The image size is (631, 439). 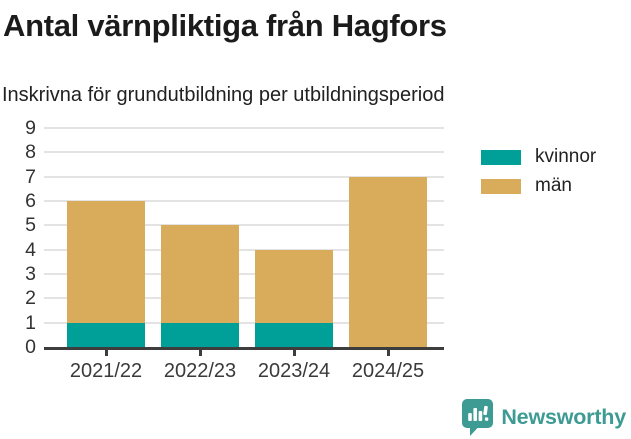 I want to click on legend-label-kvinnor: kvinnor, so click(x=566, y=156).